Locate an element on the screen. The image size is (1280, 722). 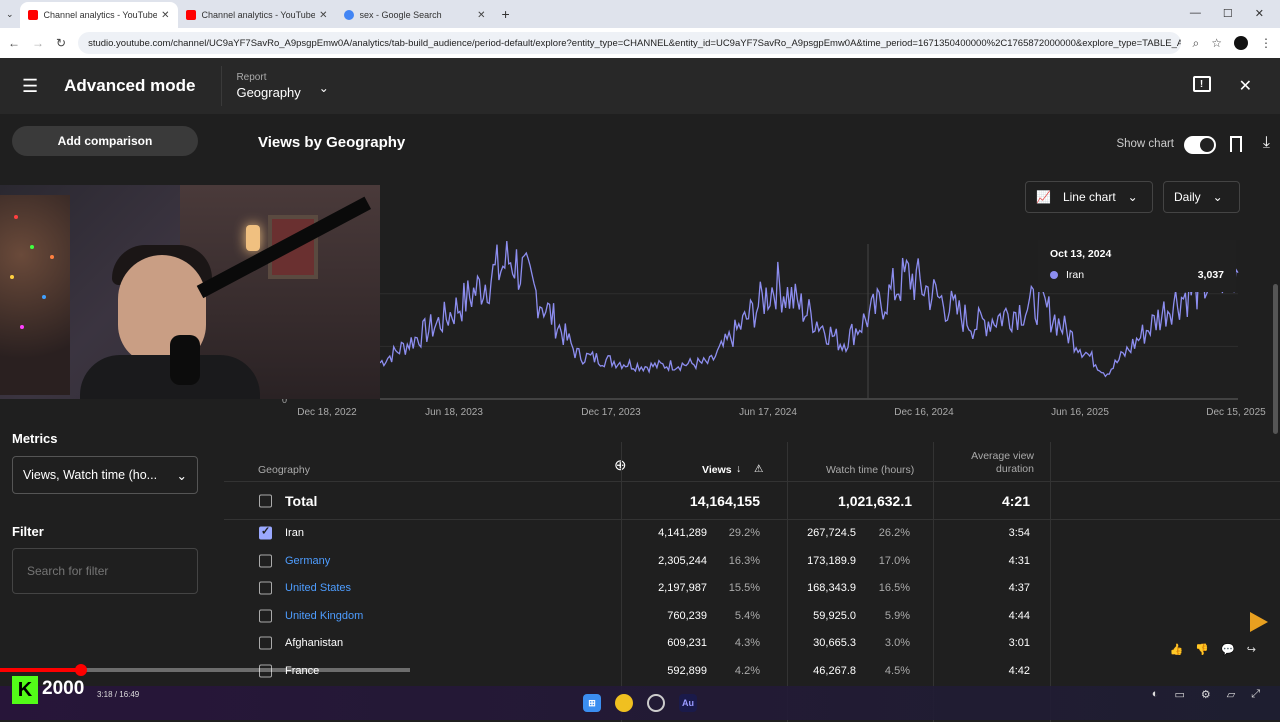
like-icon: 👍 is located at coordinates (1176, 650).